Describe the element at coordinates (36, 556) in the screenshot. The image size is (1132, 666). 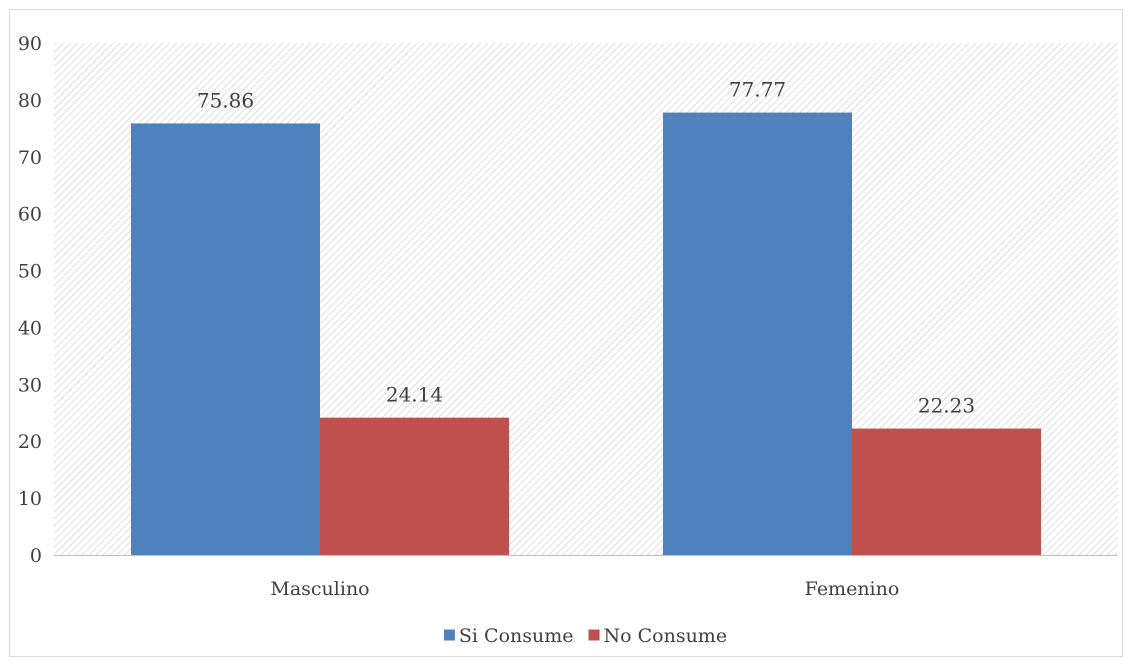
I see `y-tick-label: 0` at that location.